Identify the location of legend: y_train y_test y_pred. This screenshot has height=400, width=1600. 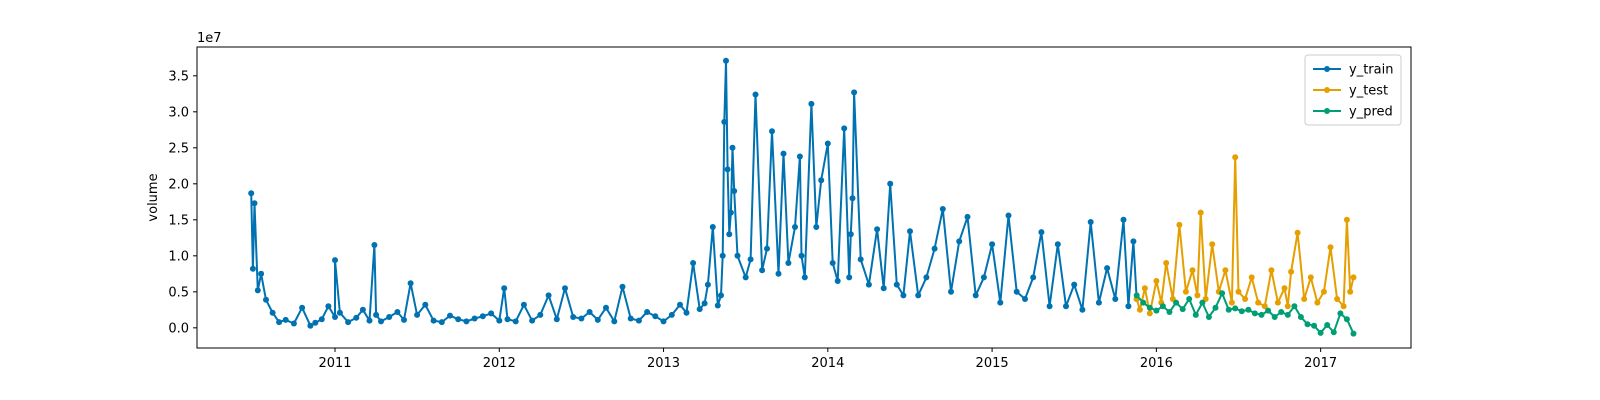
(1353, 90).